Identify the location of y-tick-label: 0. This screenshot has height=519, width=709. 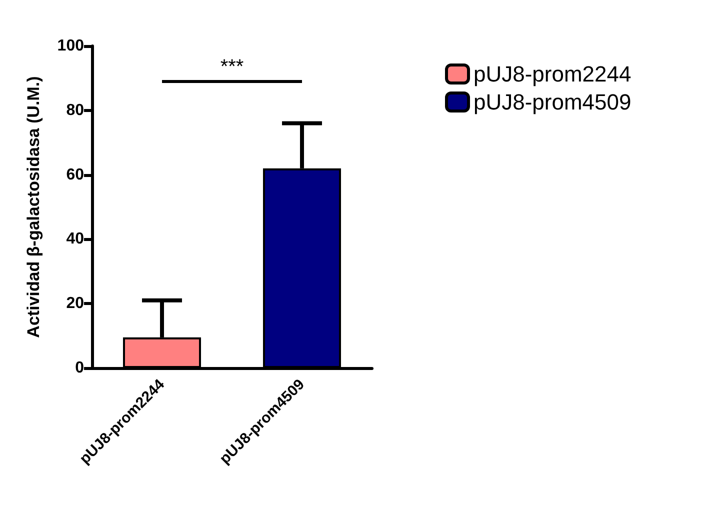
(79, 368).